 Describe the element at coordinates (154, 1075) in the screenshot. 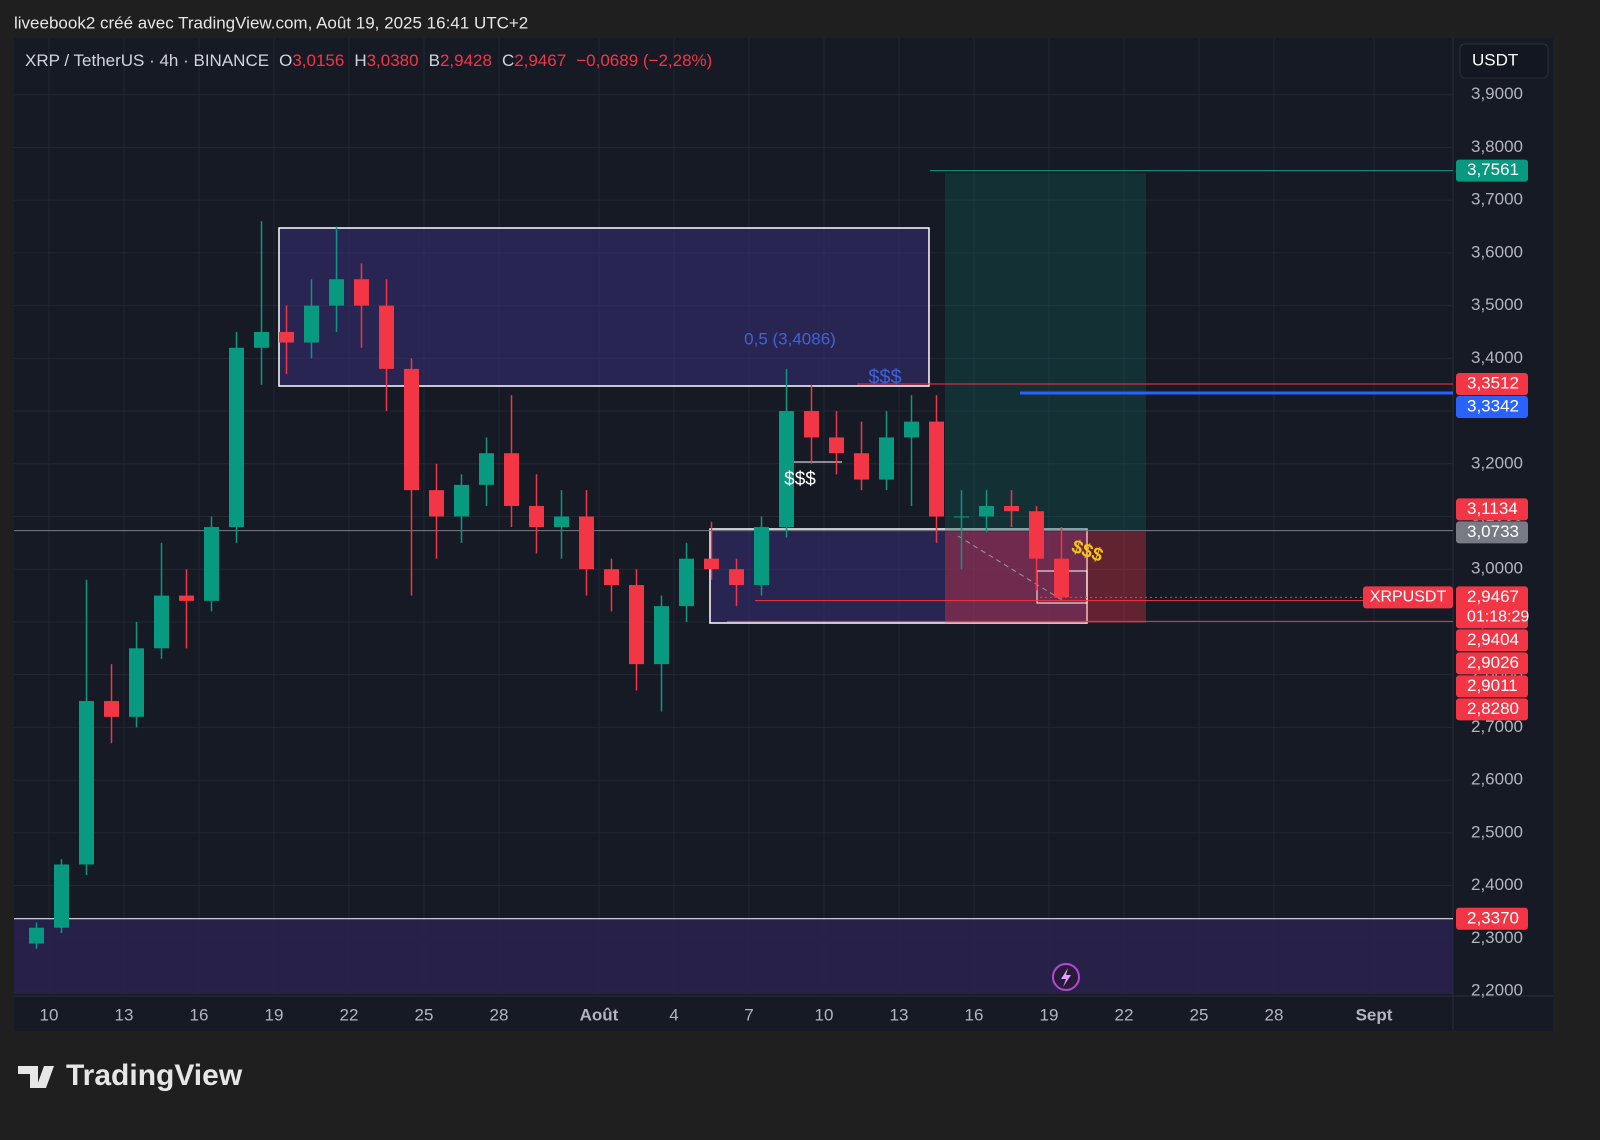

I see `brand-name: TradingView` at that location.